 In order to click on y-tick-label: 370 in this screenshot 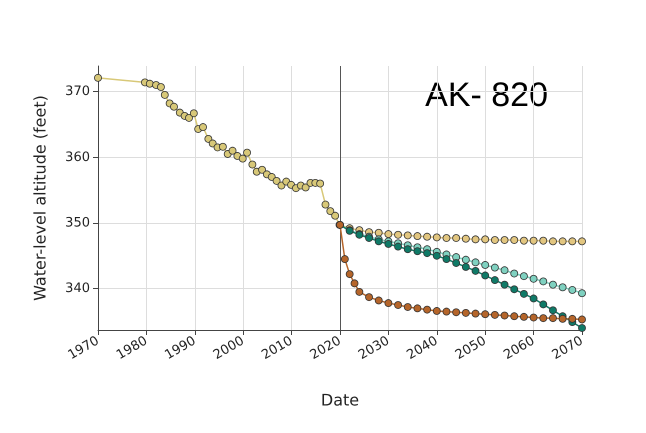, I will do `click(77, 92)`.